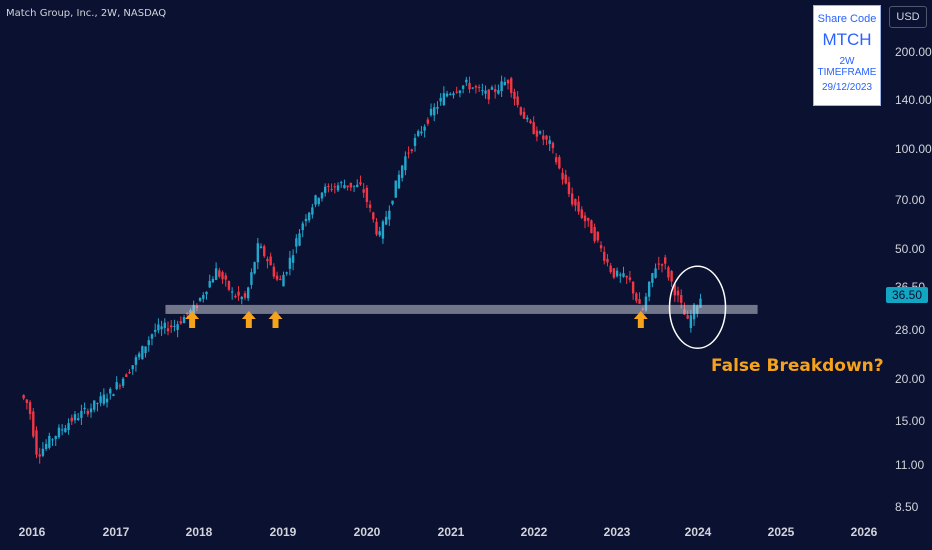 This screenshot has height=550, width=932. I want to click on y-tick-100: 100.00, so click(913, 149).